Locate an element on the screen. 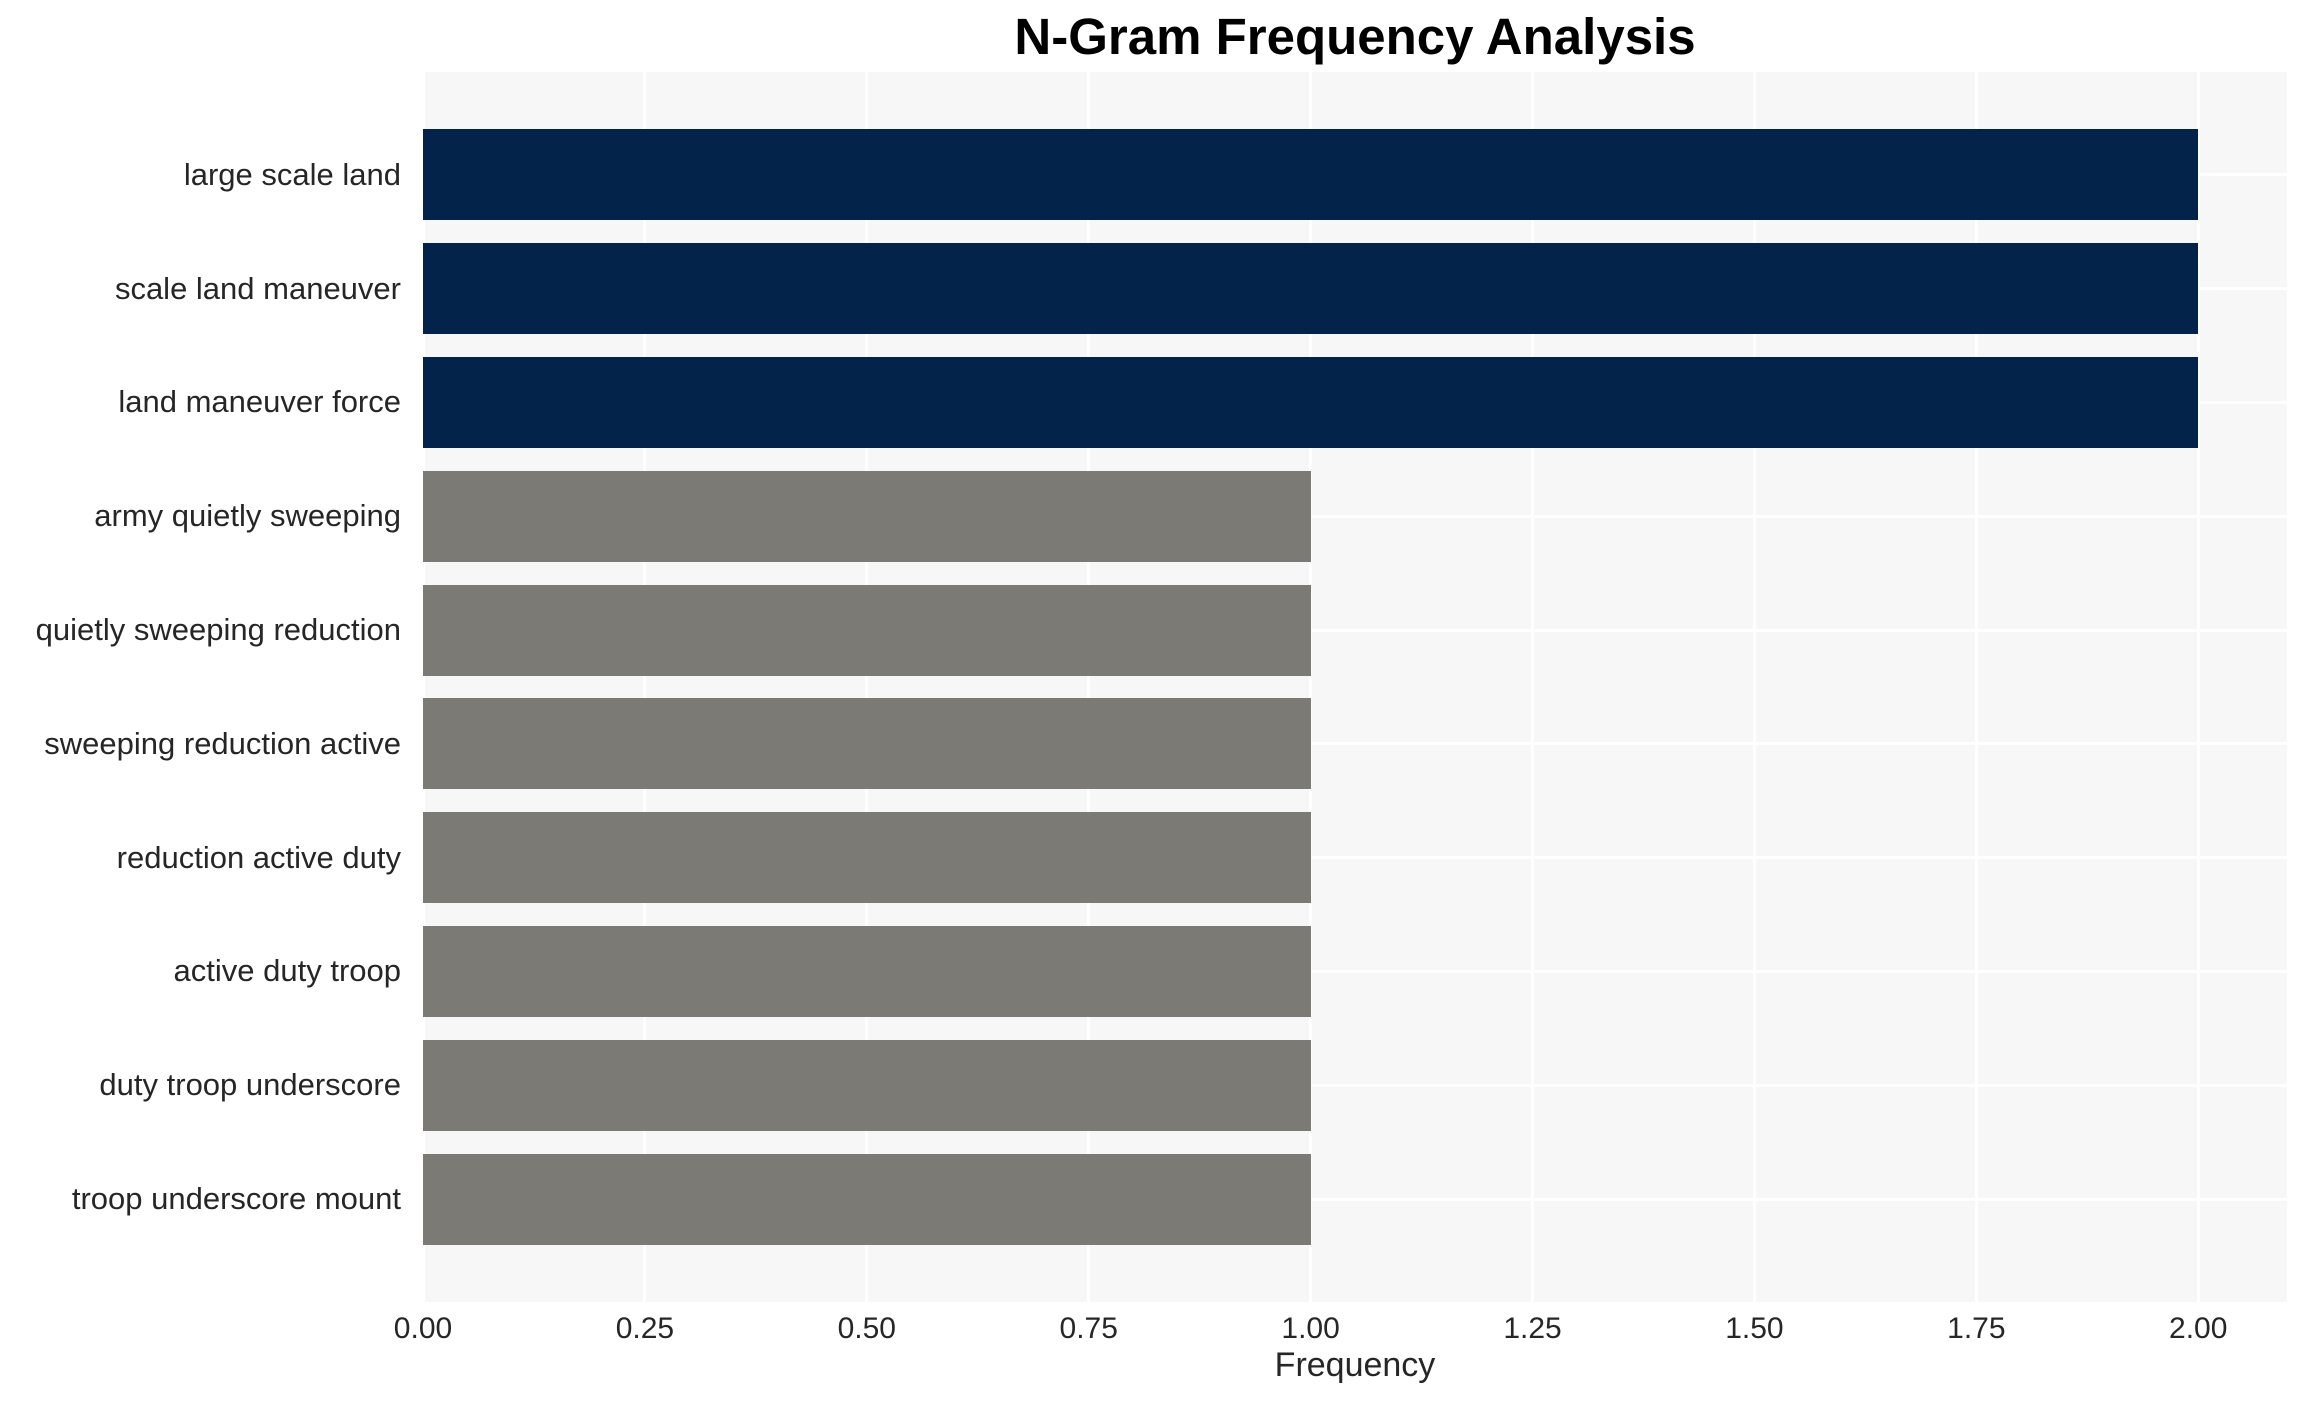 This screenshot has height=1402, width=2302. bar-quietly-sweeping-reduction is located at coordinates (867, 630).